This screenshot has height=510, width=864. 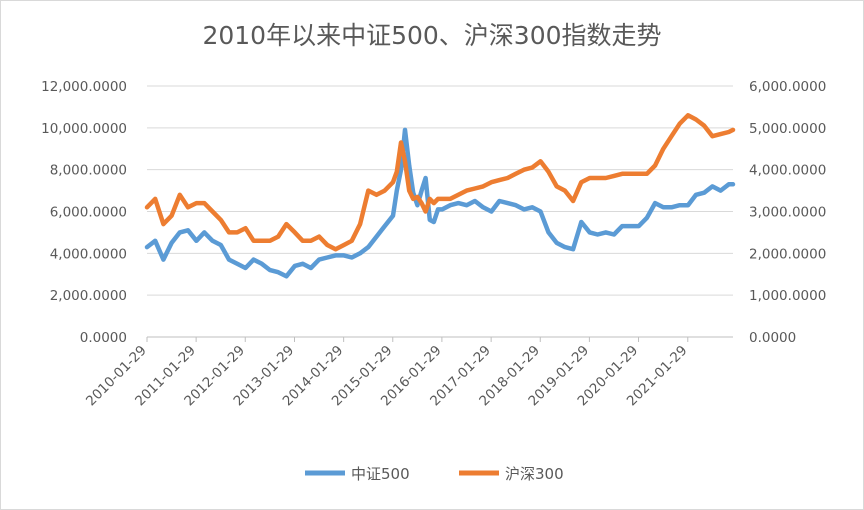 I want to click on right-tick-label: 6,000.0000, so click(x=787, y=87).